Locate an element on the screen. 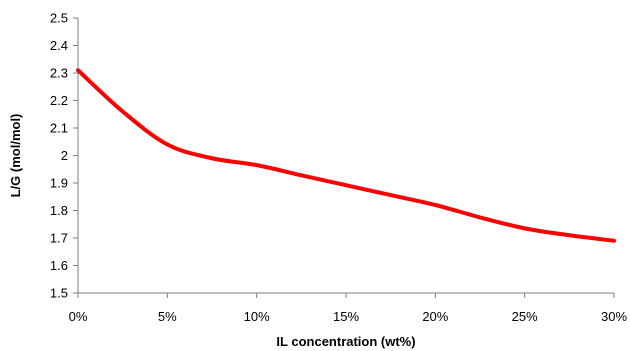 The image size is (630, 351). y-axis-tick-labels: 1.5 1.6 1.7 1.8 1.9 2 2.1 2.2 2.3 2.4 2.5 is located at coordinates (59, 156).